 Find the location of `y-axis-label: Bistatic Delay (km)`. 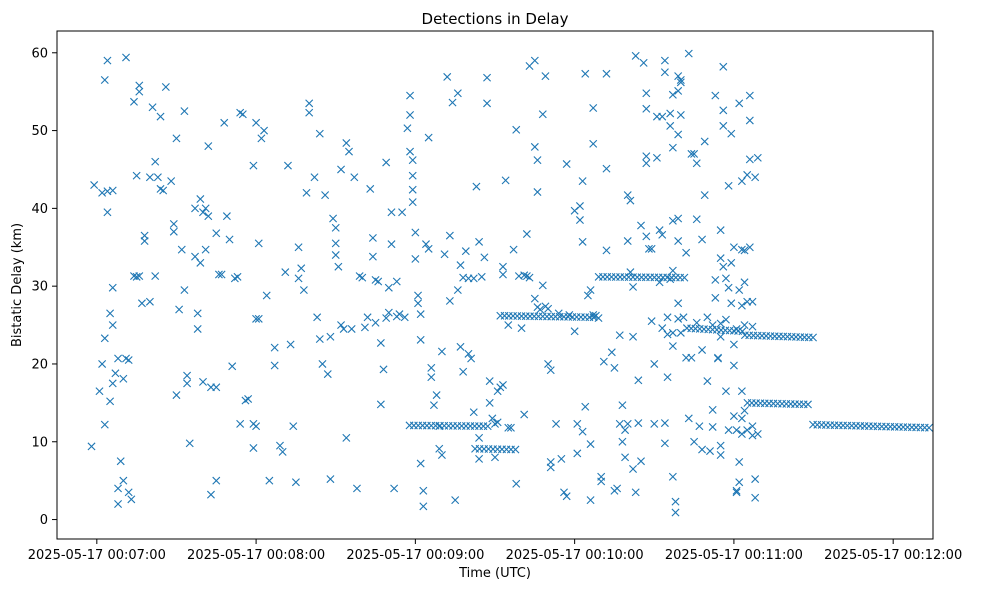

y-axis-label: Bistatic Delay (km) is located at coordinates (17, 285).